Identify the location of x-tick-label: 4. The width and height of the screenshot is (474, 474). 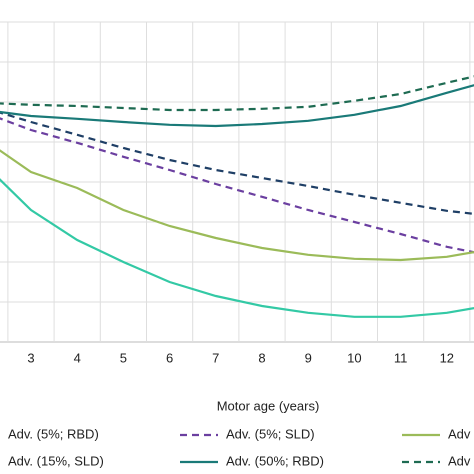
(77, 357).